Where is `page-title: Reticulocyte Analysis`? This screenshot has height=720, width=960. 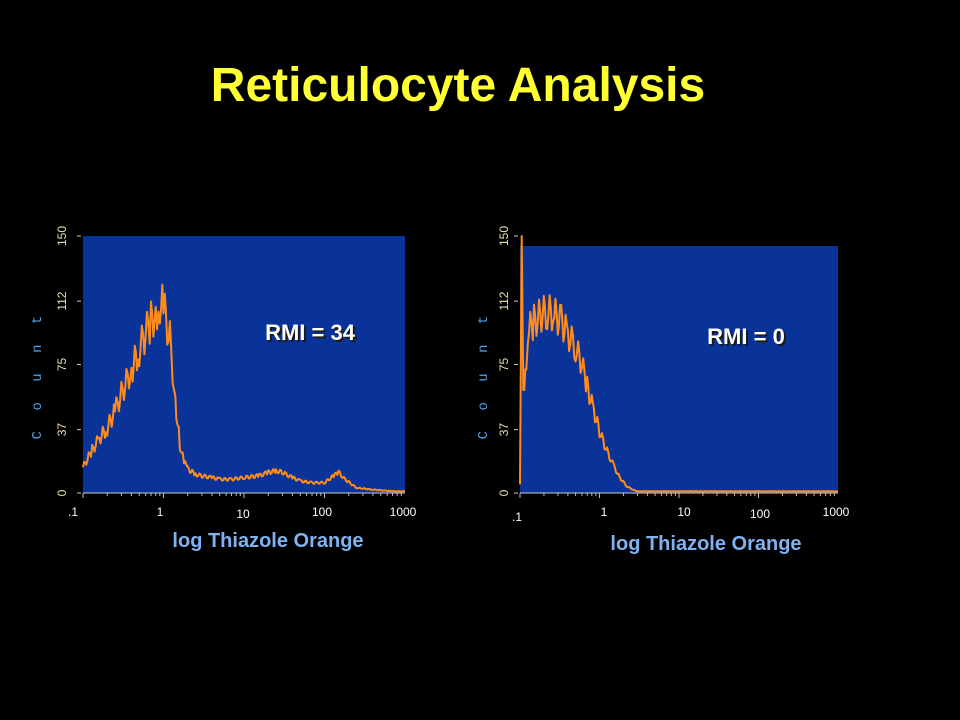
page-title: Reticulocyte Analysis is located at coordinates (458, 85).